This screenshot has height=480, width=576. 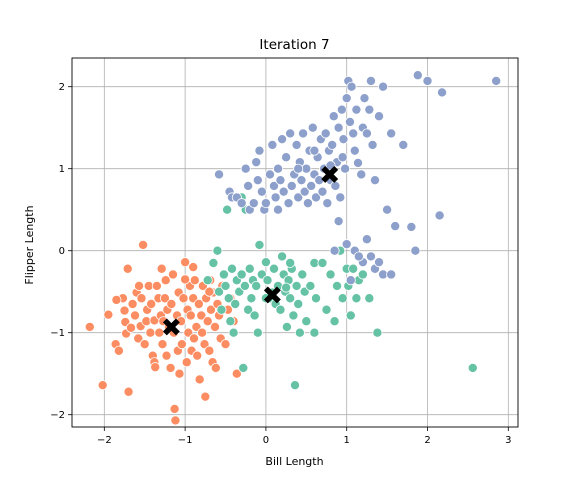 I want to click on y-axis-ticks: −2 −1 0 1 2, so click(x=61, y=251).